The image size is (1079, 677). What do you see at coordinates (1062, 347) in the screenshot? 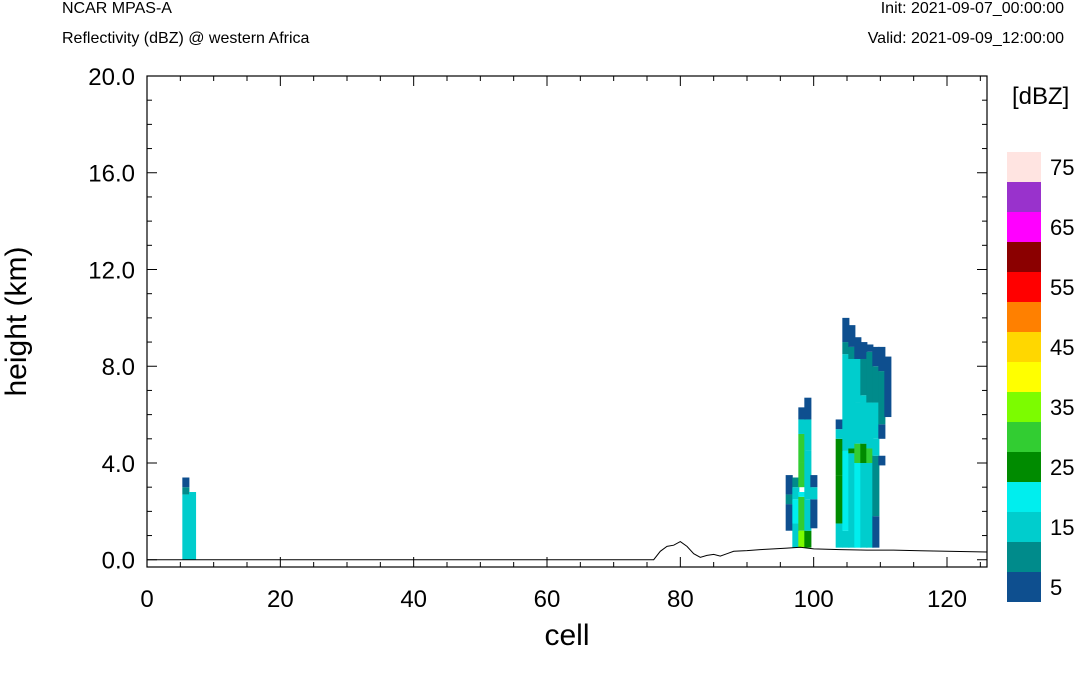
I see `colorbar-label: 45` at bounding box center [1062, 347].